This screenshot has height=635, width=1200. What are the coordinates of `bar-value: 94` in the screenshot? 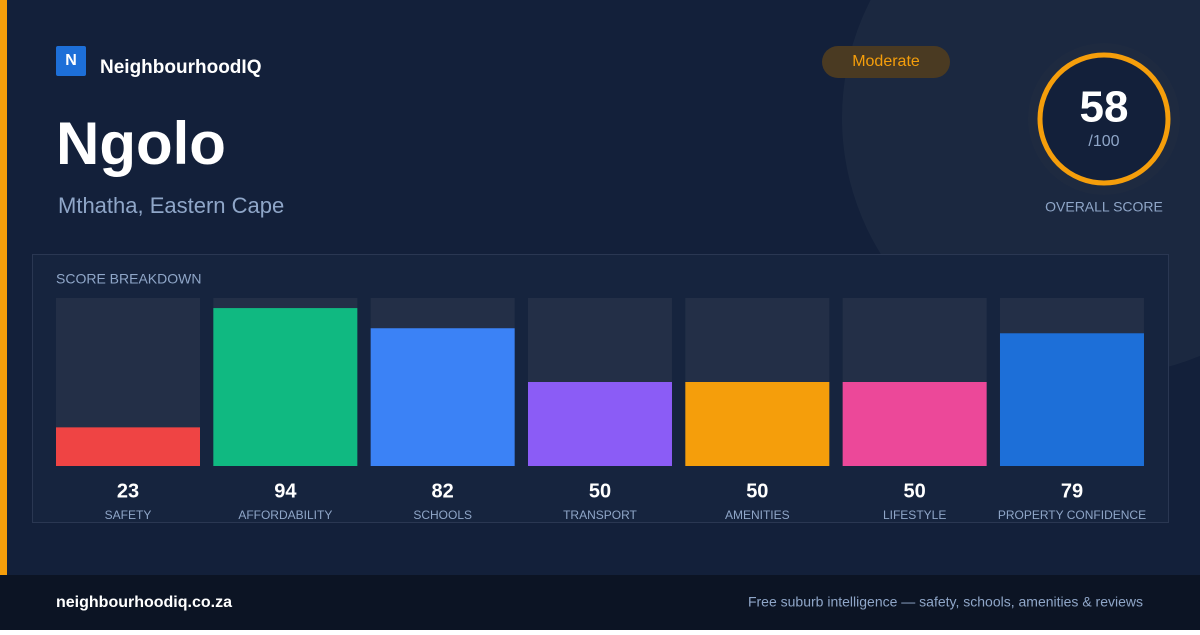 It's located at (285, 491).